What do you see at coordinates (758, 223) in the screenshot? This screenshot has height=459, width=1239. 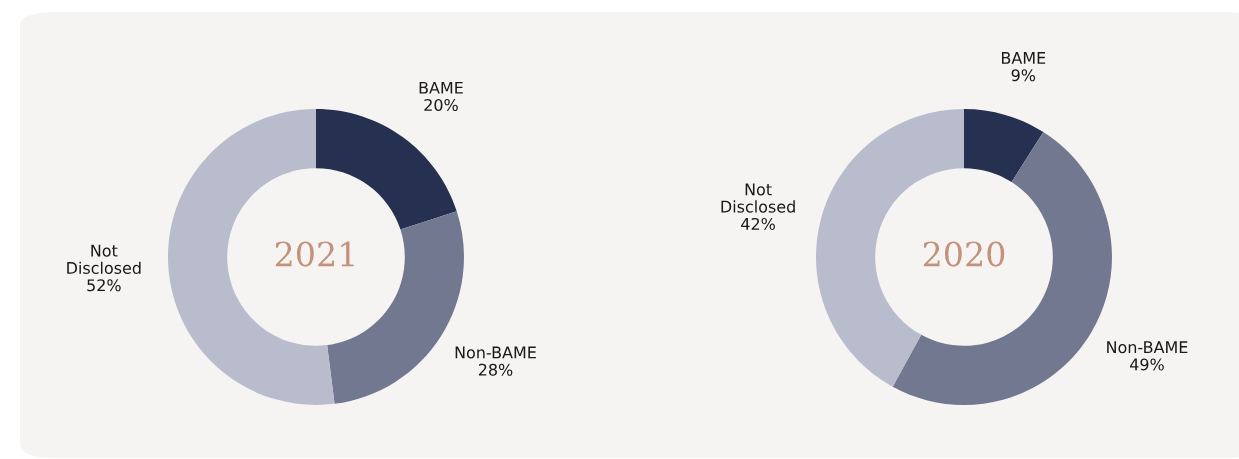 I see `data-label: 42%` at bounding box center [758, 223].